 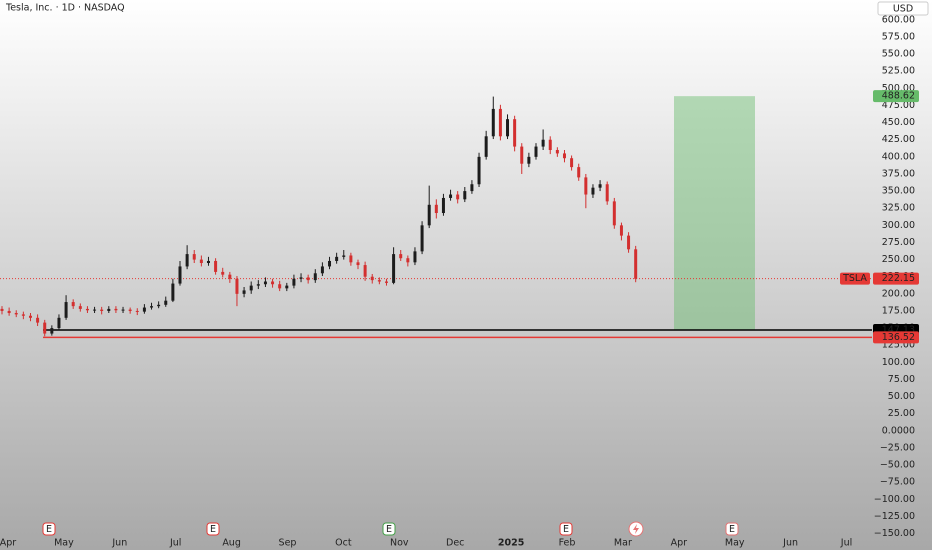 What do you see at coordinates (898, 362) in the screenshot?
I see `y-tick-label: 100.00` at bounding box center [898, 362].